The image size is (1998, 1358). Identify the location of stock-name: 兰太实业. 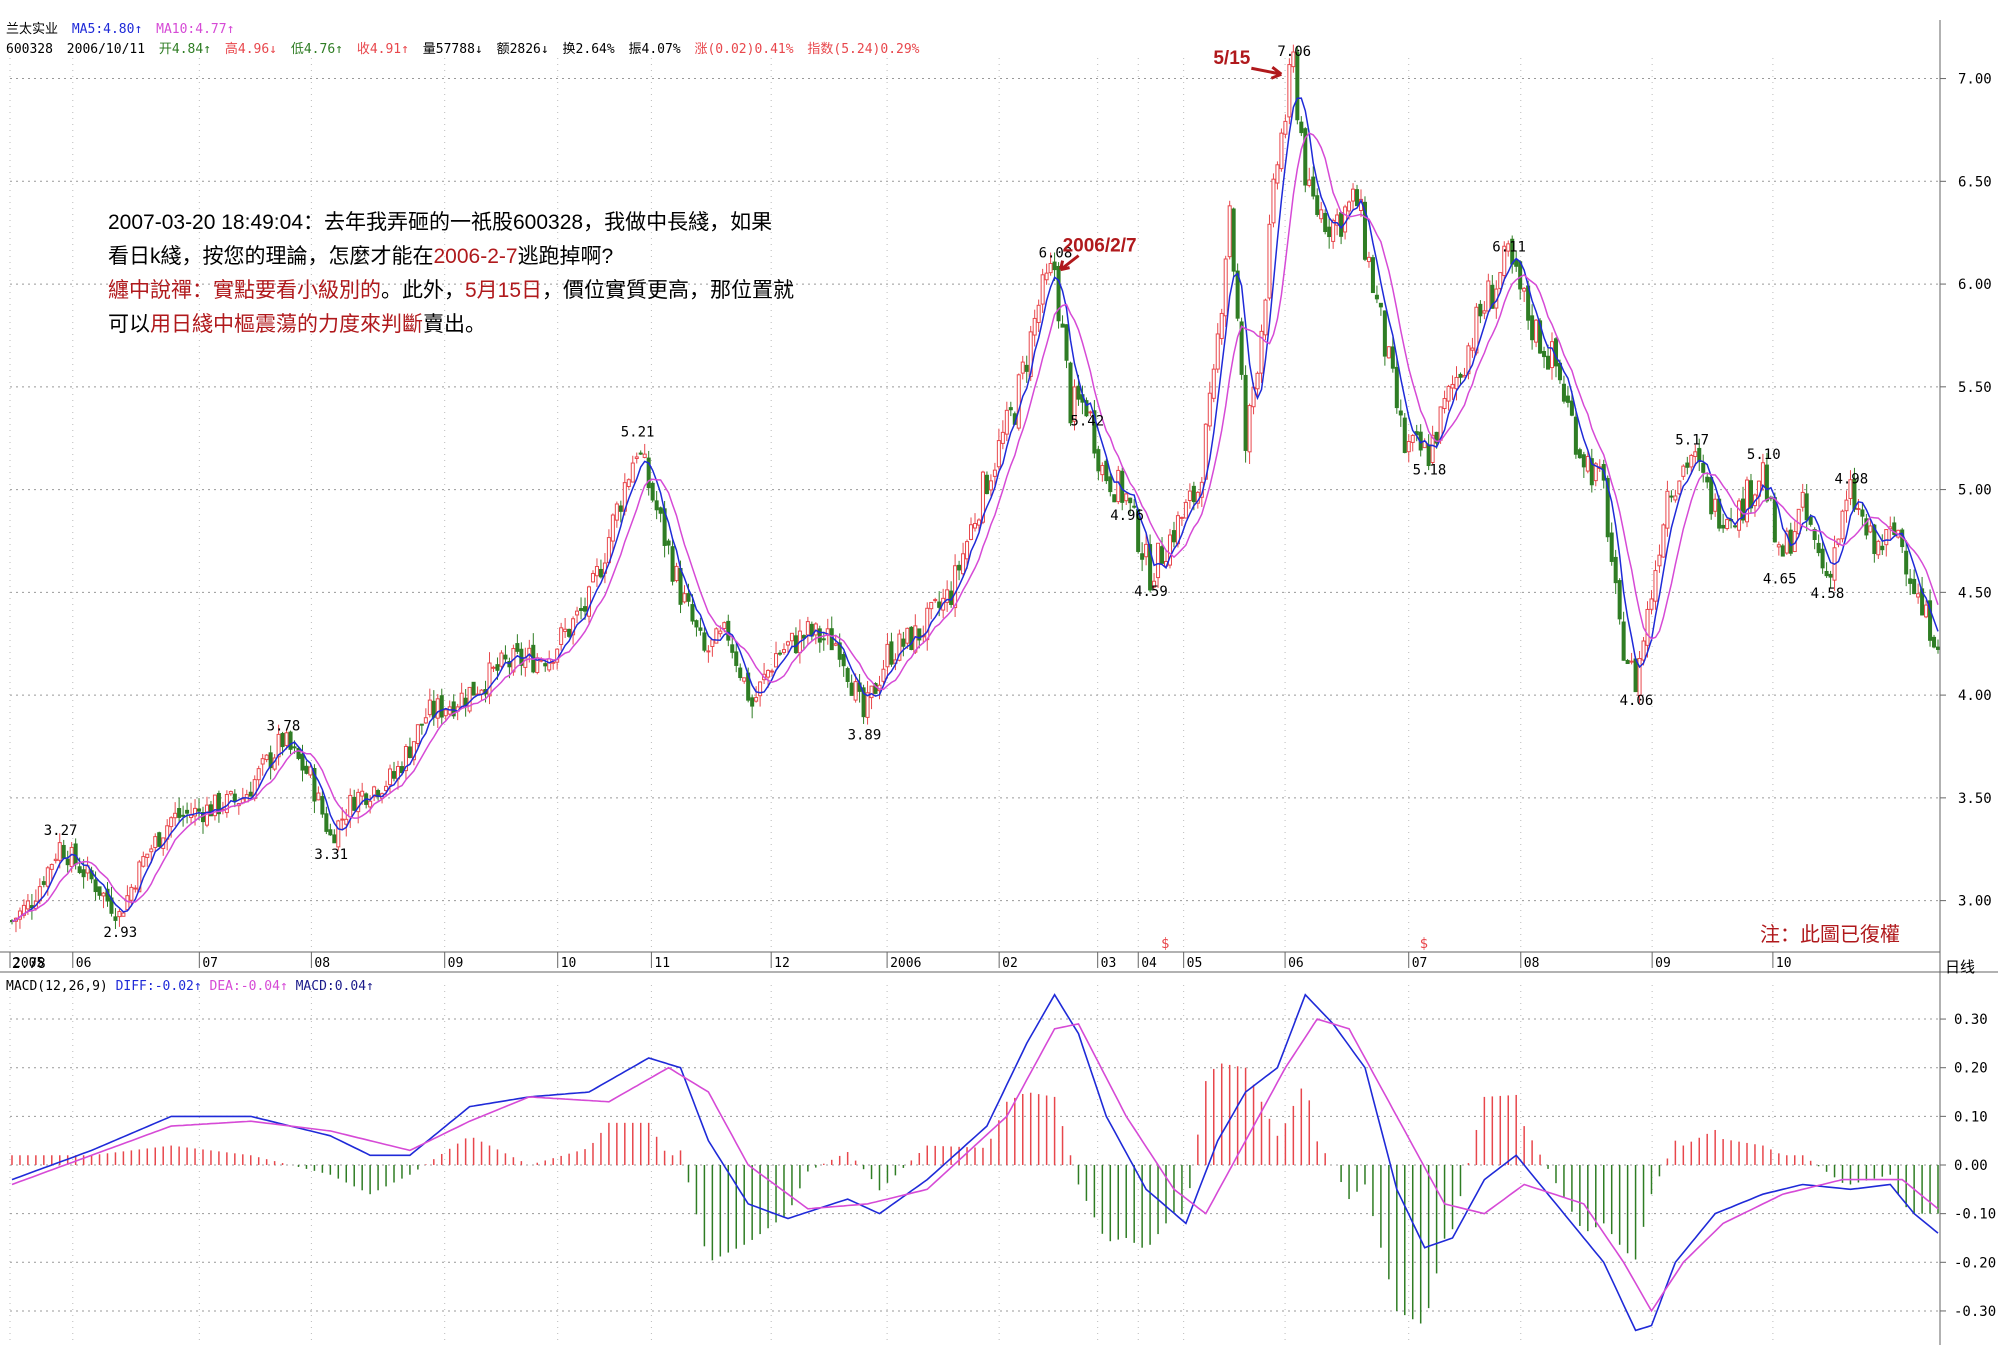
(32, 29).